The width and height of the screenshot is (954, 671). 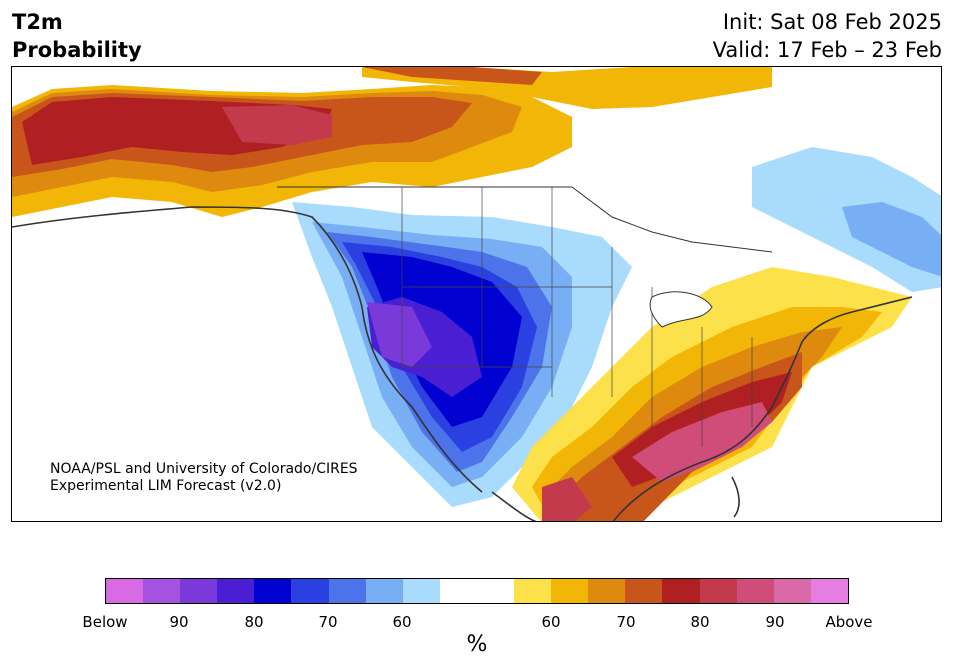 What do you see at coordinates (477, 644) in the screenshot?
I see `colorbar-unit: %` at bounding box center [477, 644].